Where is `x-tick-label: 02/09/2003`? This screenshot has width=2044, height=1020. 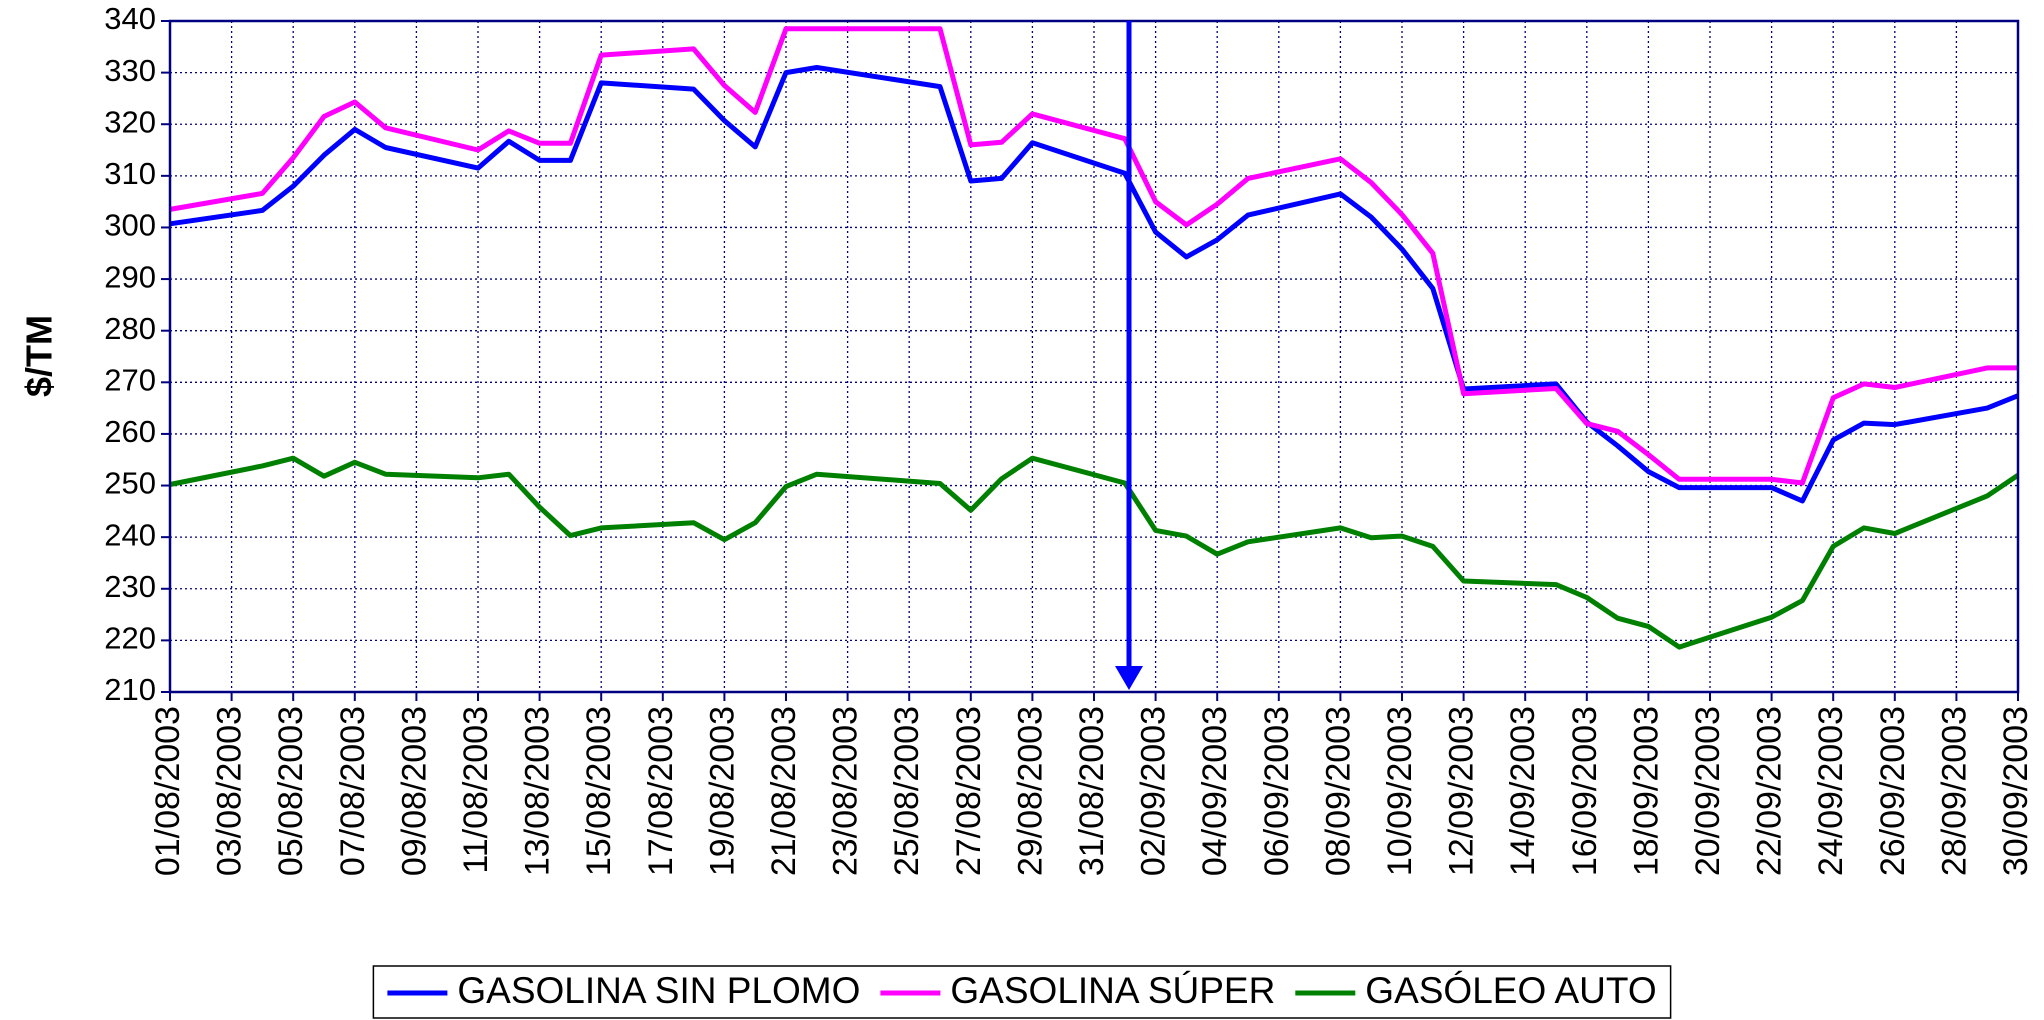 x-tick-label: 02/09/2003 is located at coordinates (1154, 791).